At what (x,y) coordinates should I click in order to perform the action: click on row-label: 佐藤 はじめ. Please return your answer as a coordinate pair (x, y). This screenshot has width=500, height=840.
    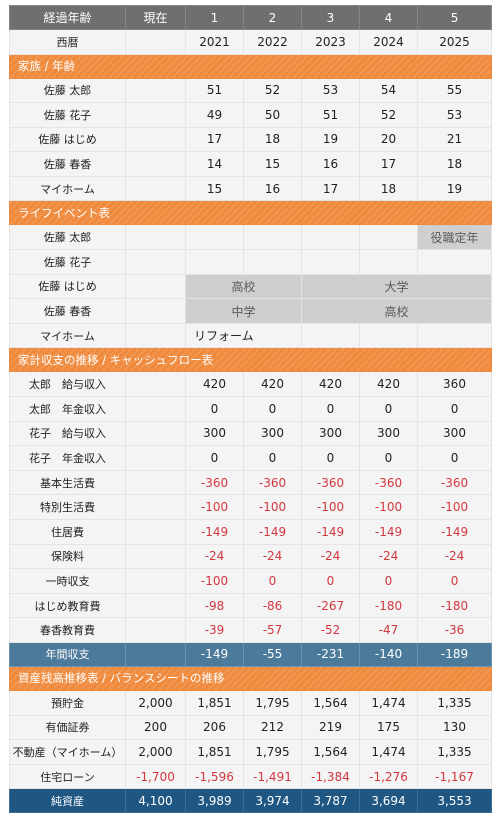
    Looking at the image, I should click on (67, 286).